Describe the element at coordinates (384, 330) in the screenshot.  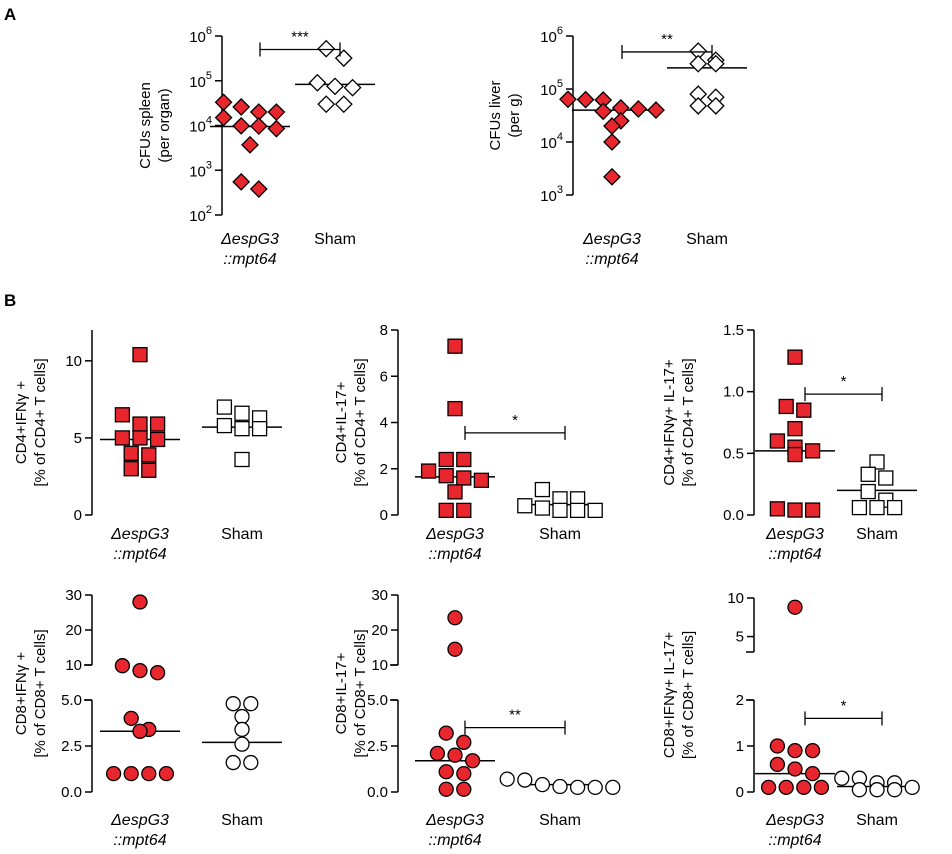
I see `y-tick-label: 8` at that location.